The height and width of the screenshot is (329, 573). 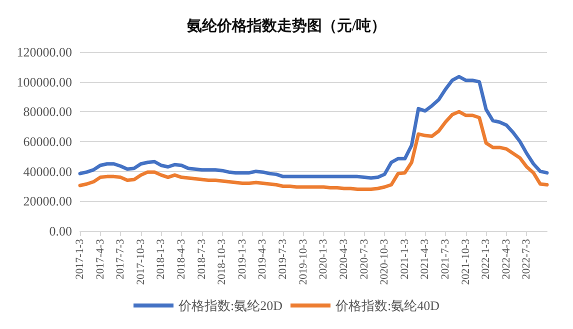 I want to click on x-tick-label: 2019-7-3, so click(x=283, y=259).